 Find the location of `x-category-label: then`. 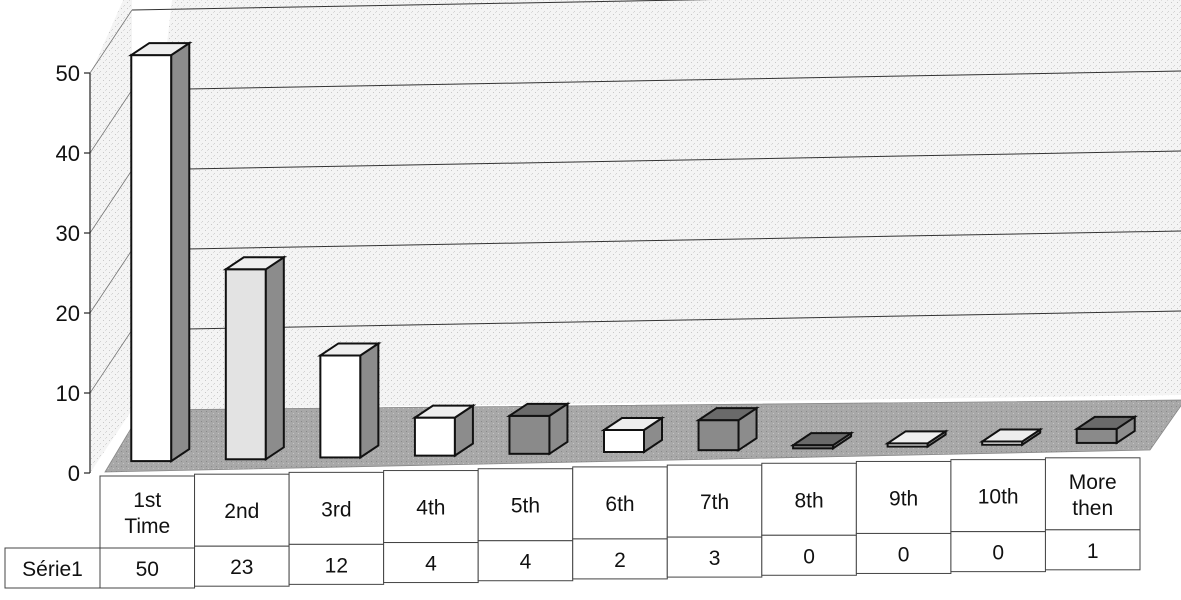

x-category-label: then is located at coordinates (1092, 508).